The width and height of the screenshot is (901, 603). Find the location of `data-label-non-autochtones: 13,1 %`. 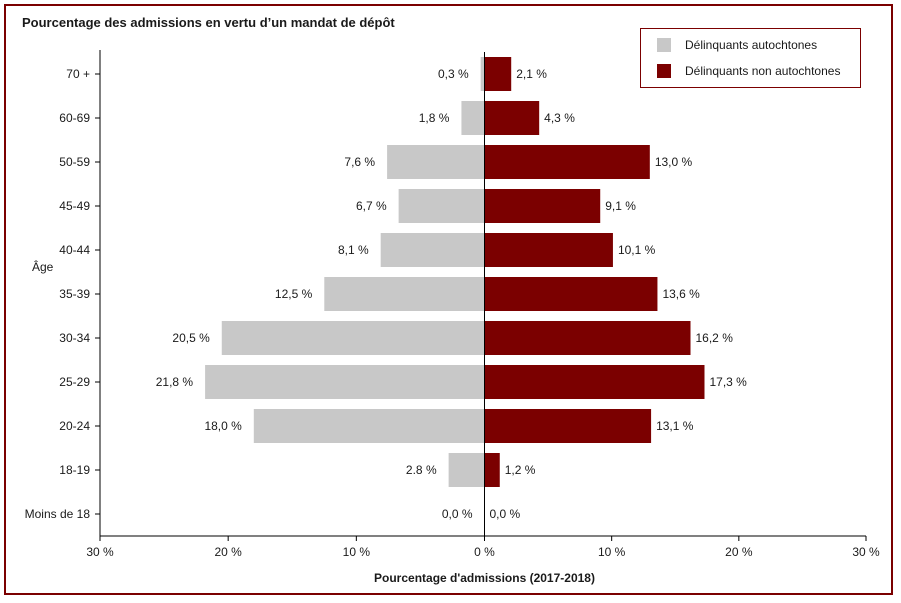

data-label-non-autochtones: 13,1 % is located at coordinates (675, 426).